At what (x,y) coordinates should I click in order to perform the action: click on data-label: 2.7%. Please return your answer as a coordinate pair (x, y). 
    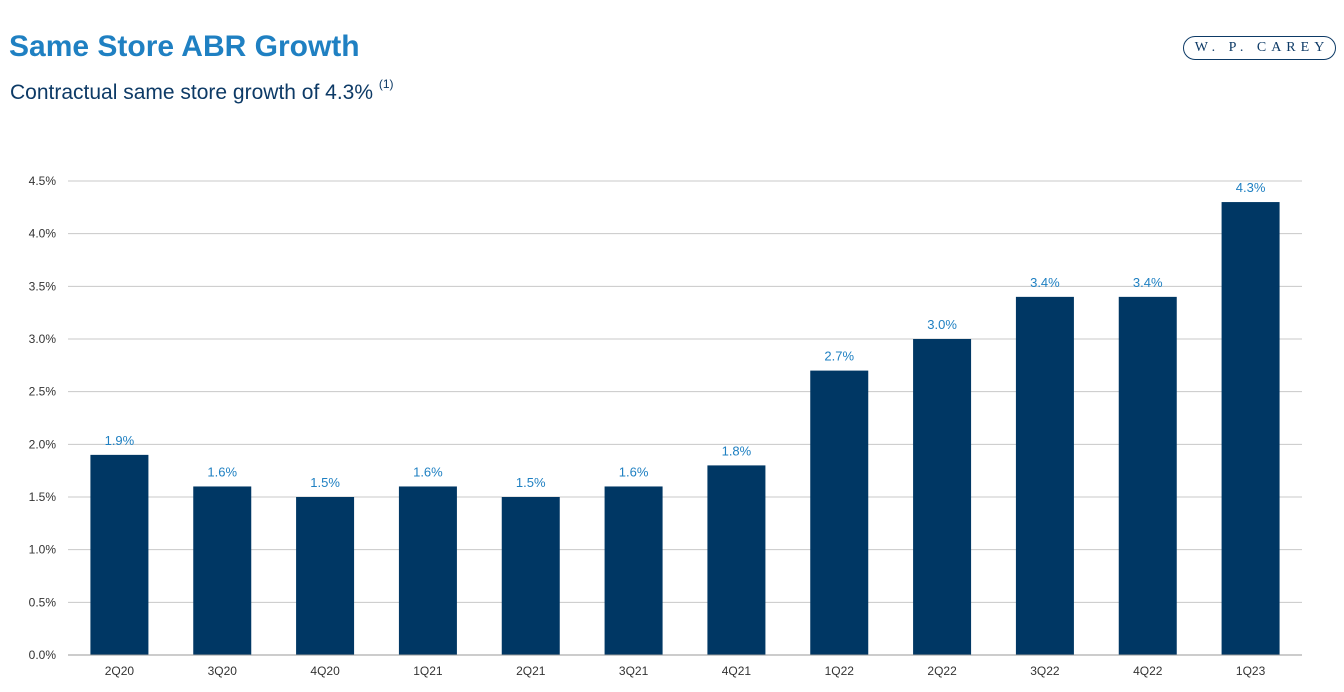
    Looking at the image, I should click on (839, 356).